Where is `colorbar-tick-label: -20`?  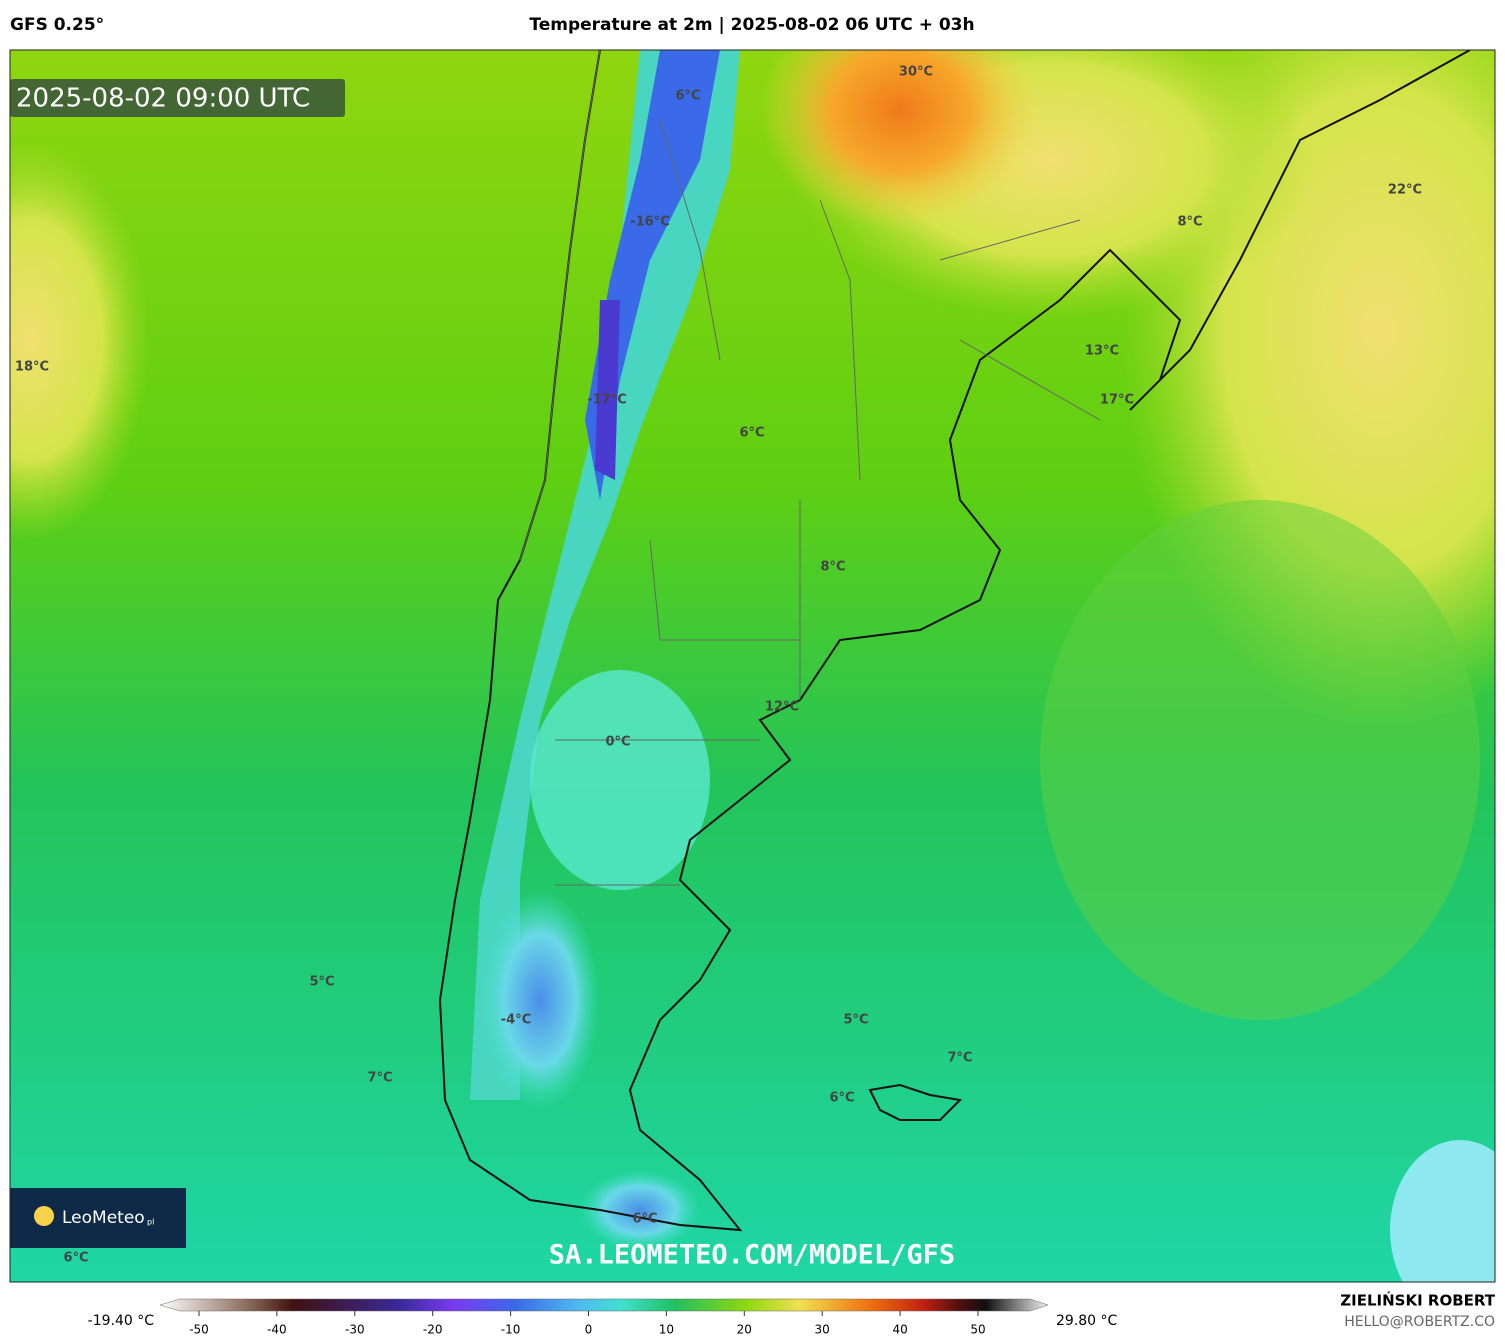 colorbar-tick-label: -20 is located at coordinates (433, 1330).